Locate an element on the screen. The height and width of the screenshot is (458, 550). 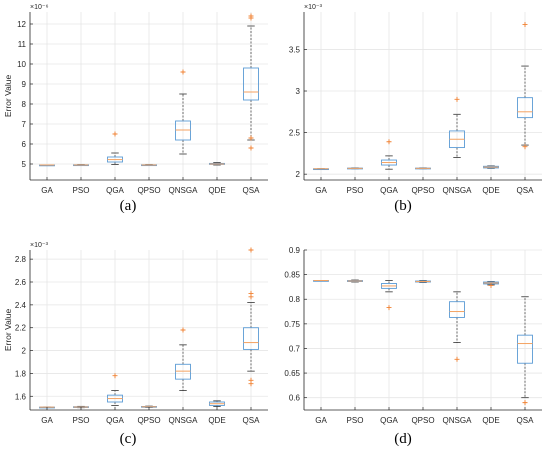
y-tick-label: 10 is located at coordinates (21, 64).